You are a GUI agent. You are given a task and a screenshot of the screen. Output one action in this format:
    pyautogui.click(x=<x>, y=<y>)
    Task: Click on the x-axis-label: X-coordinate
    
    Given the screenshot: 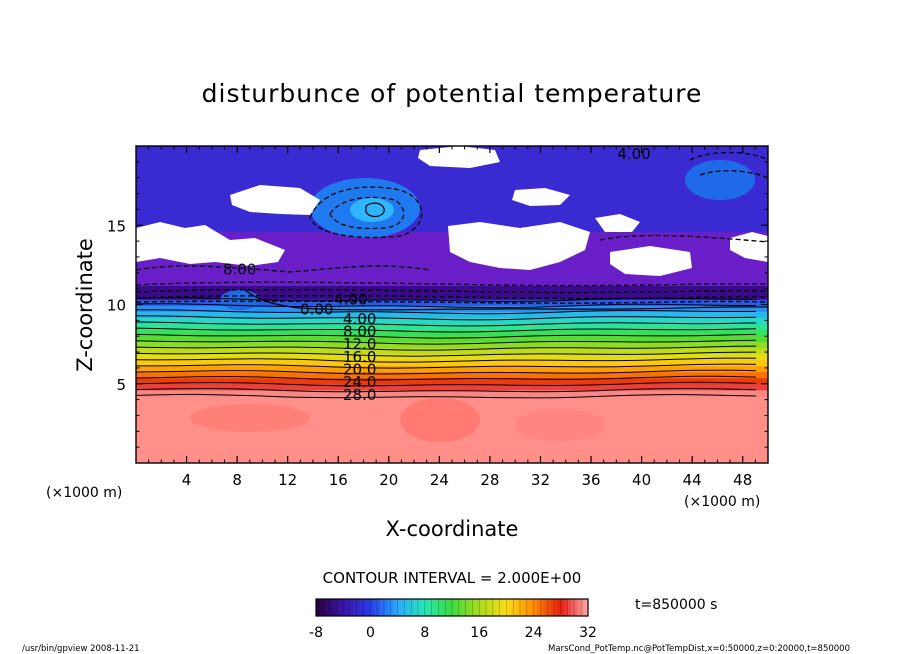 What is the action you would take?
    pyautogui.click(x=452, y=529)
    